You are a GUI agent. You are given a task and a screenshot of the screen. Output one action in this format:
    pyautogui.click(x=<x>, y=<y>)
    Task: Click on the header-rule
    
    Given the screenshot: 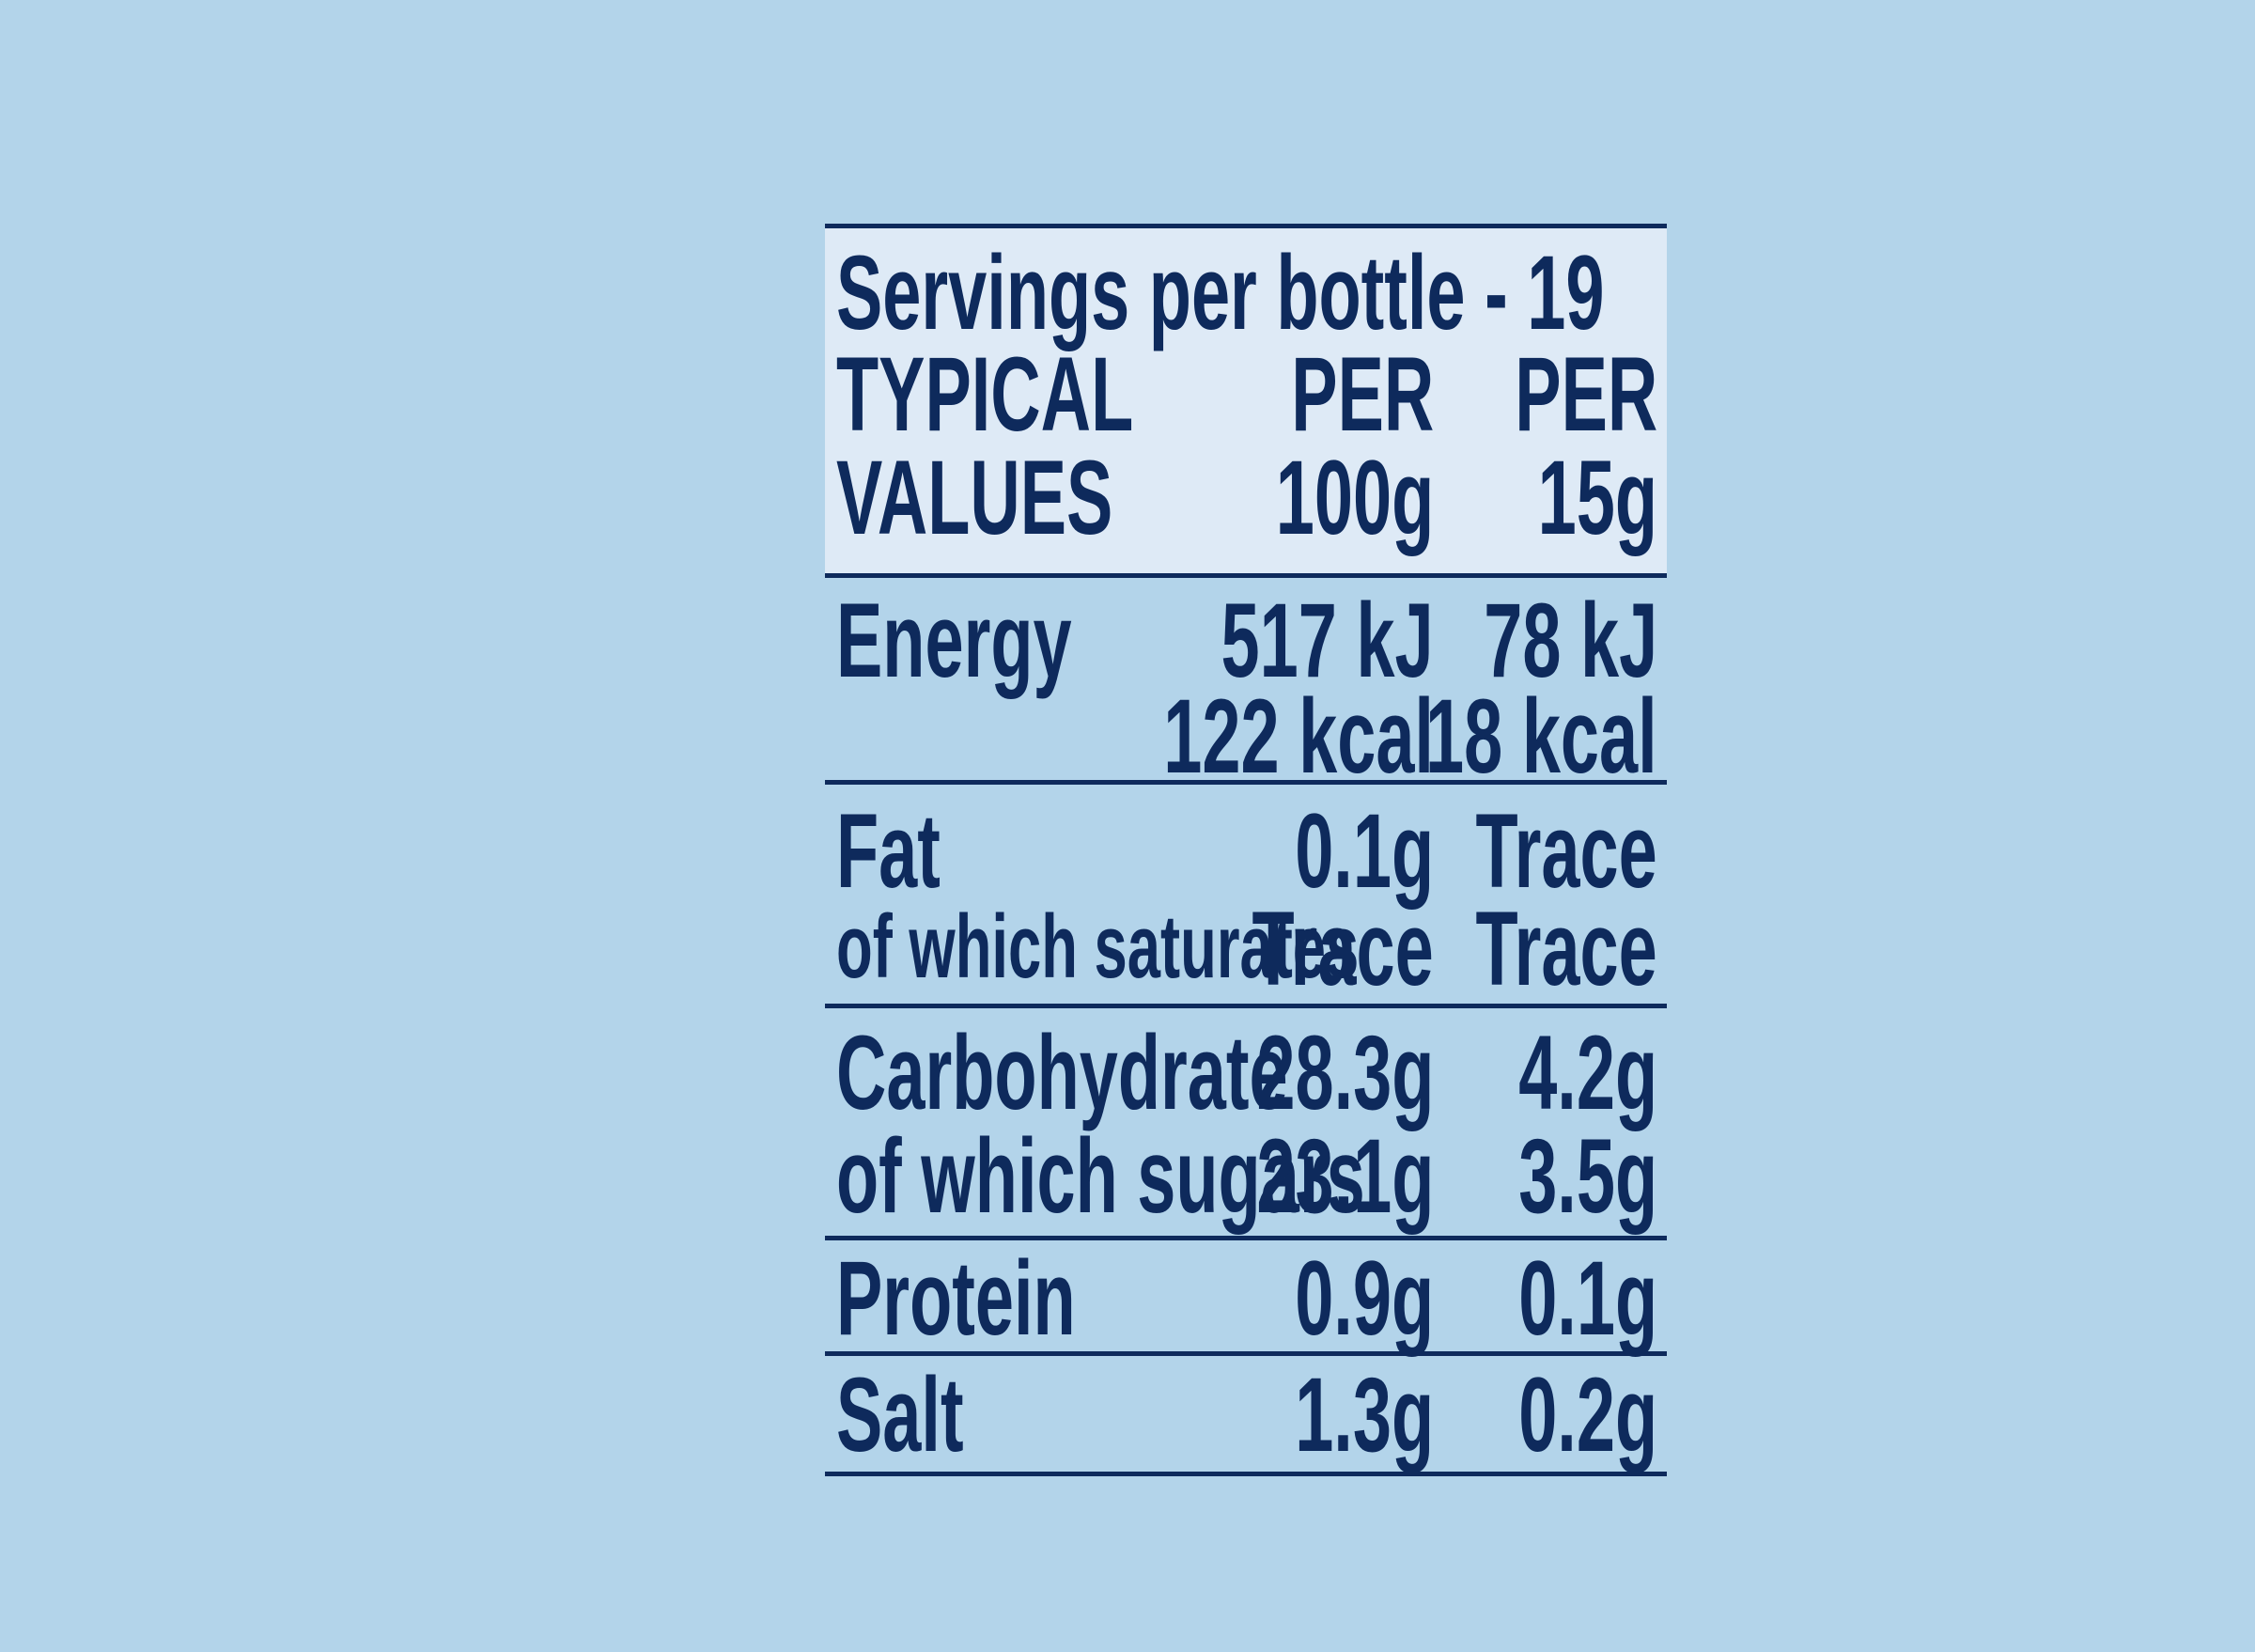 What is the action you would take?
    pyautogui.click(x=1246, y=575)
    